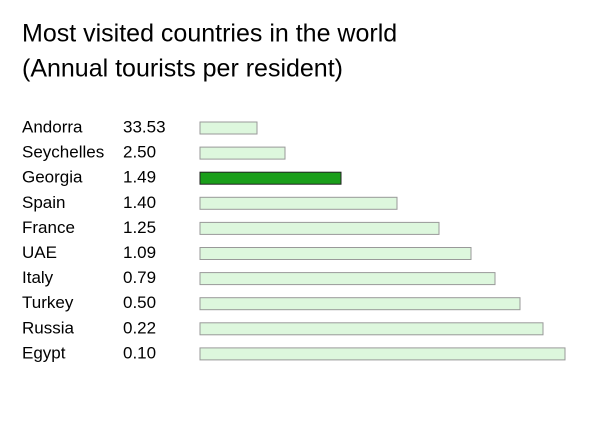 Image resolution: width=600 pixels, height=435 pixels. Describe the element at coordinates (139, 277) in the screenshot. I see `value-label: 0.79` at that location.